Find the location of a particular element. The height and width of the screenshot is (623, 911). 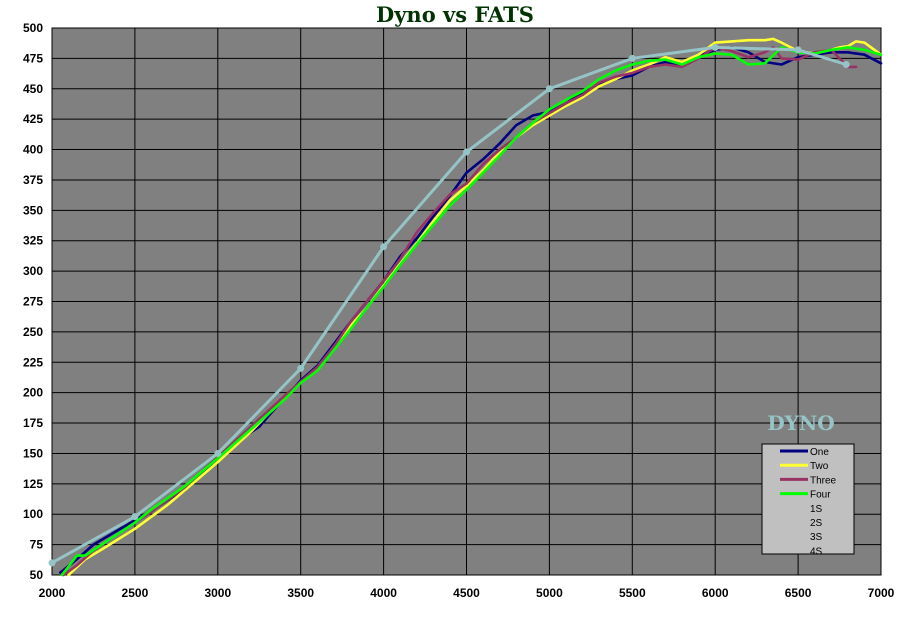

y-tick-label: 325 is located at coordinates (33, 241).